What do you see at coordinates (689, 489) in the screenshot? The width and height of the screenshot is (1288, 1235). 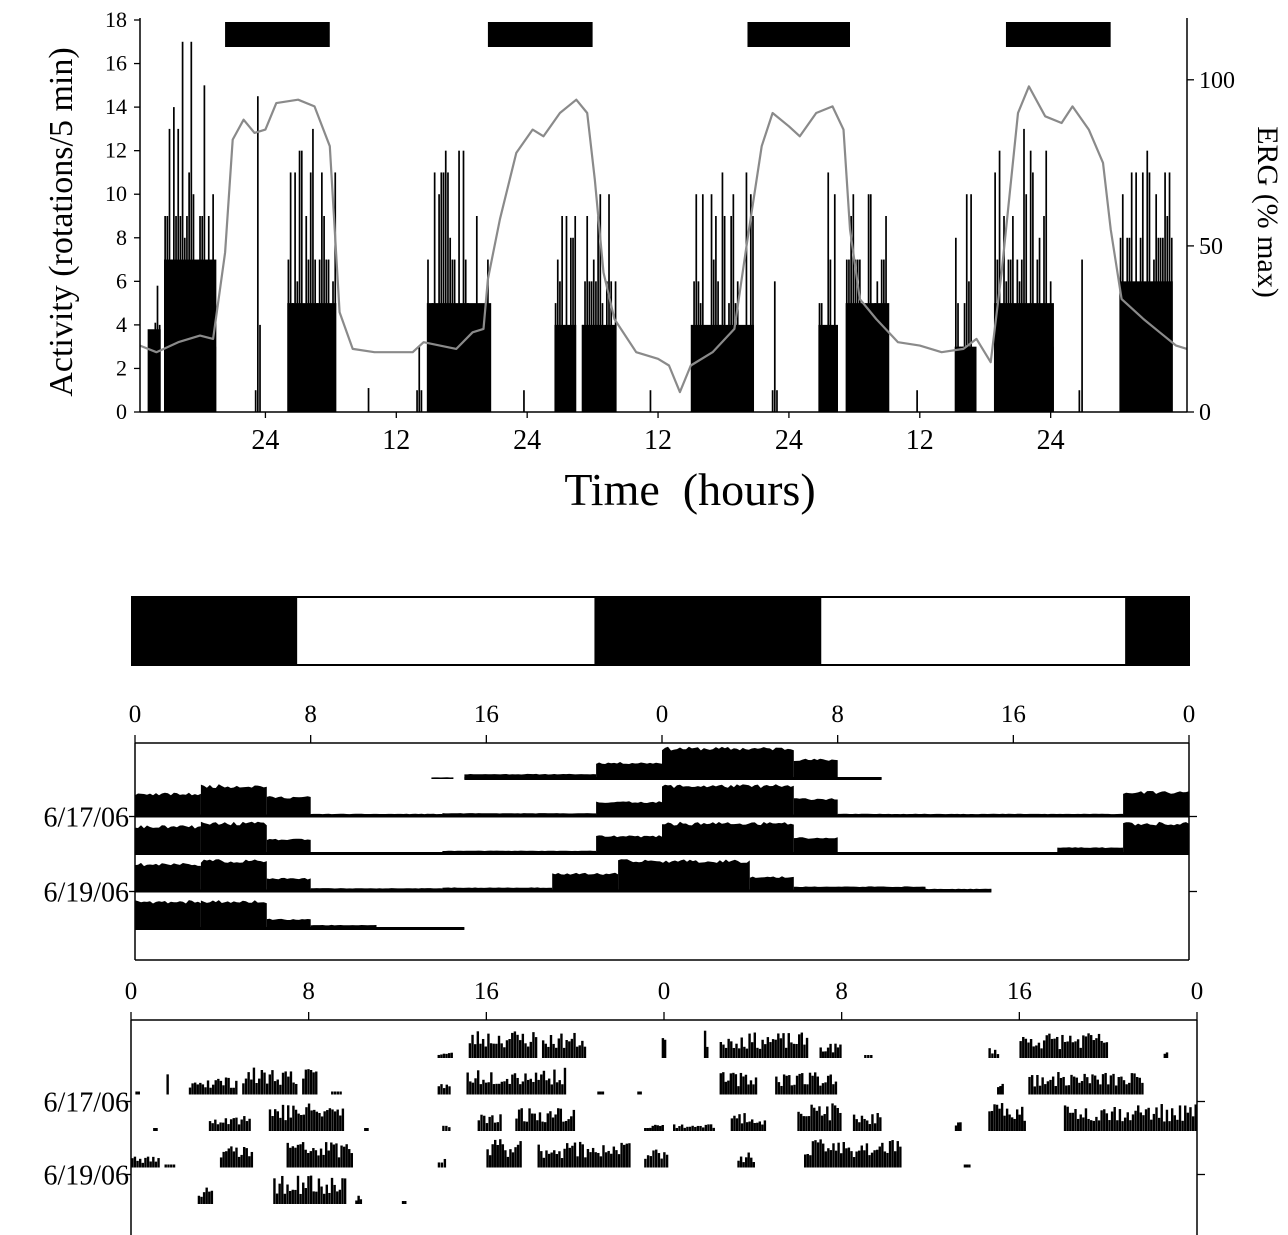 I see `x-axis-label: Time (hours)` at bounding box center [689, 489].